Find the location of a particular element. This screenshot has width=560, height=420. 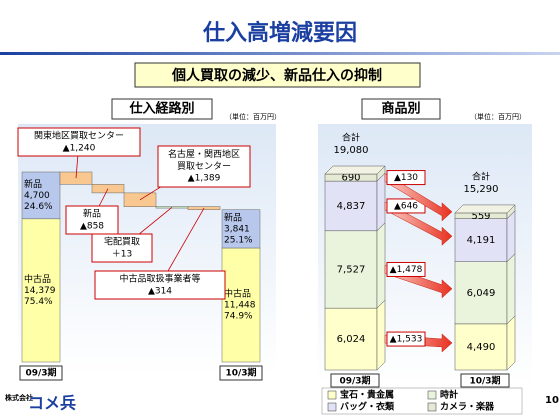

segment-value: 4,191 is located at coordinates (481, 240).